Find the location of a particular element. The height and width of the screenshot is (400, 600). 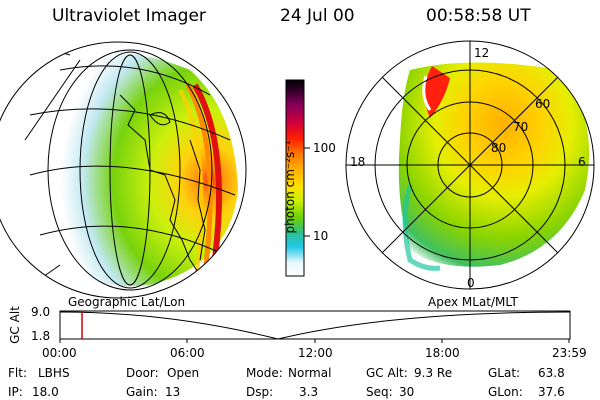

mode-value: Normal is located at coordinates (310, 373).